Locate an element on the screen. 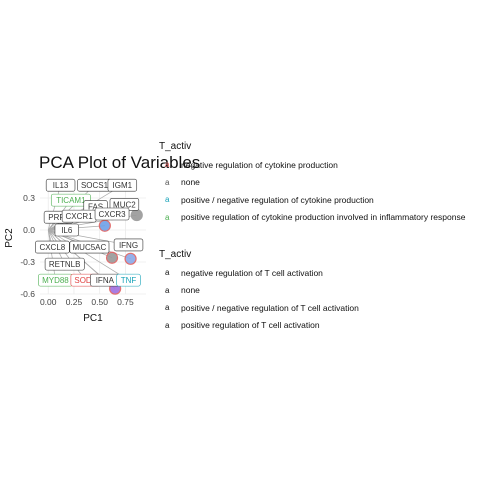 The height and width of the screenshot is (480, 480). point-label: SOD1 is located at coordinates (85, 280).